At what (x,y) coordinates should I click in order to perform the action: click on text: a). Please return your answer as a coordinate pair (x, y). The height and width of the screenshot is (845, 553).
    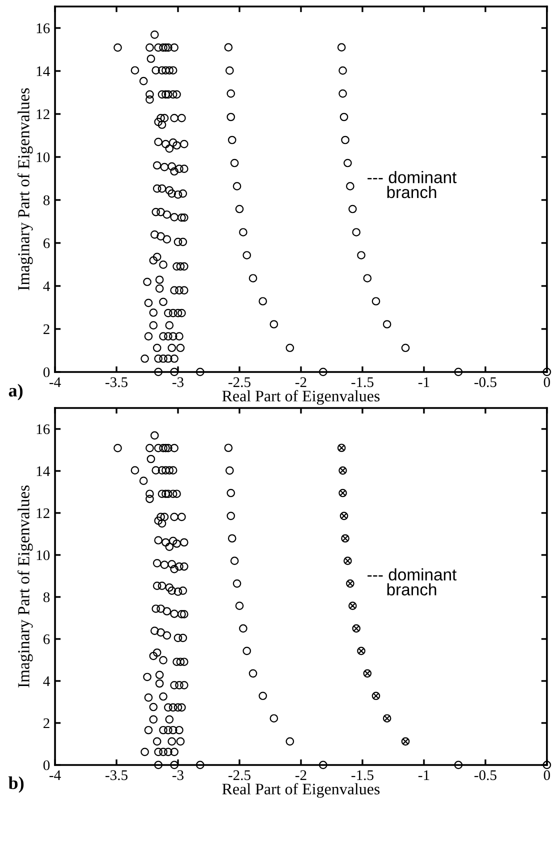
    Looking at the image, I should click on (15, 392).